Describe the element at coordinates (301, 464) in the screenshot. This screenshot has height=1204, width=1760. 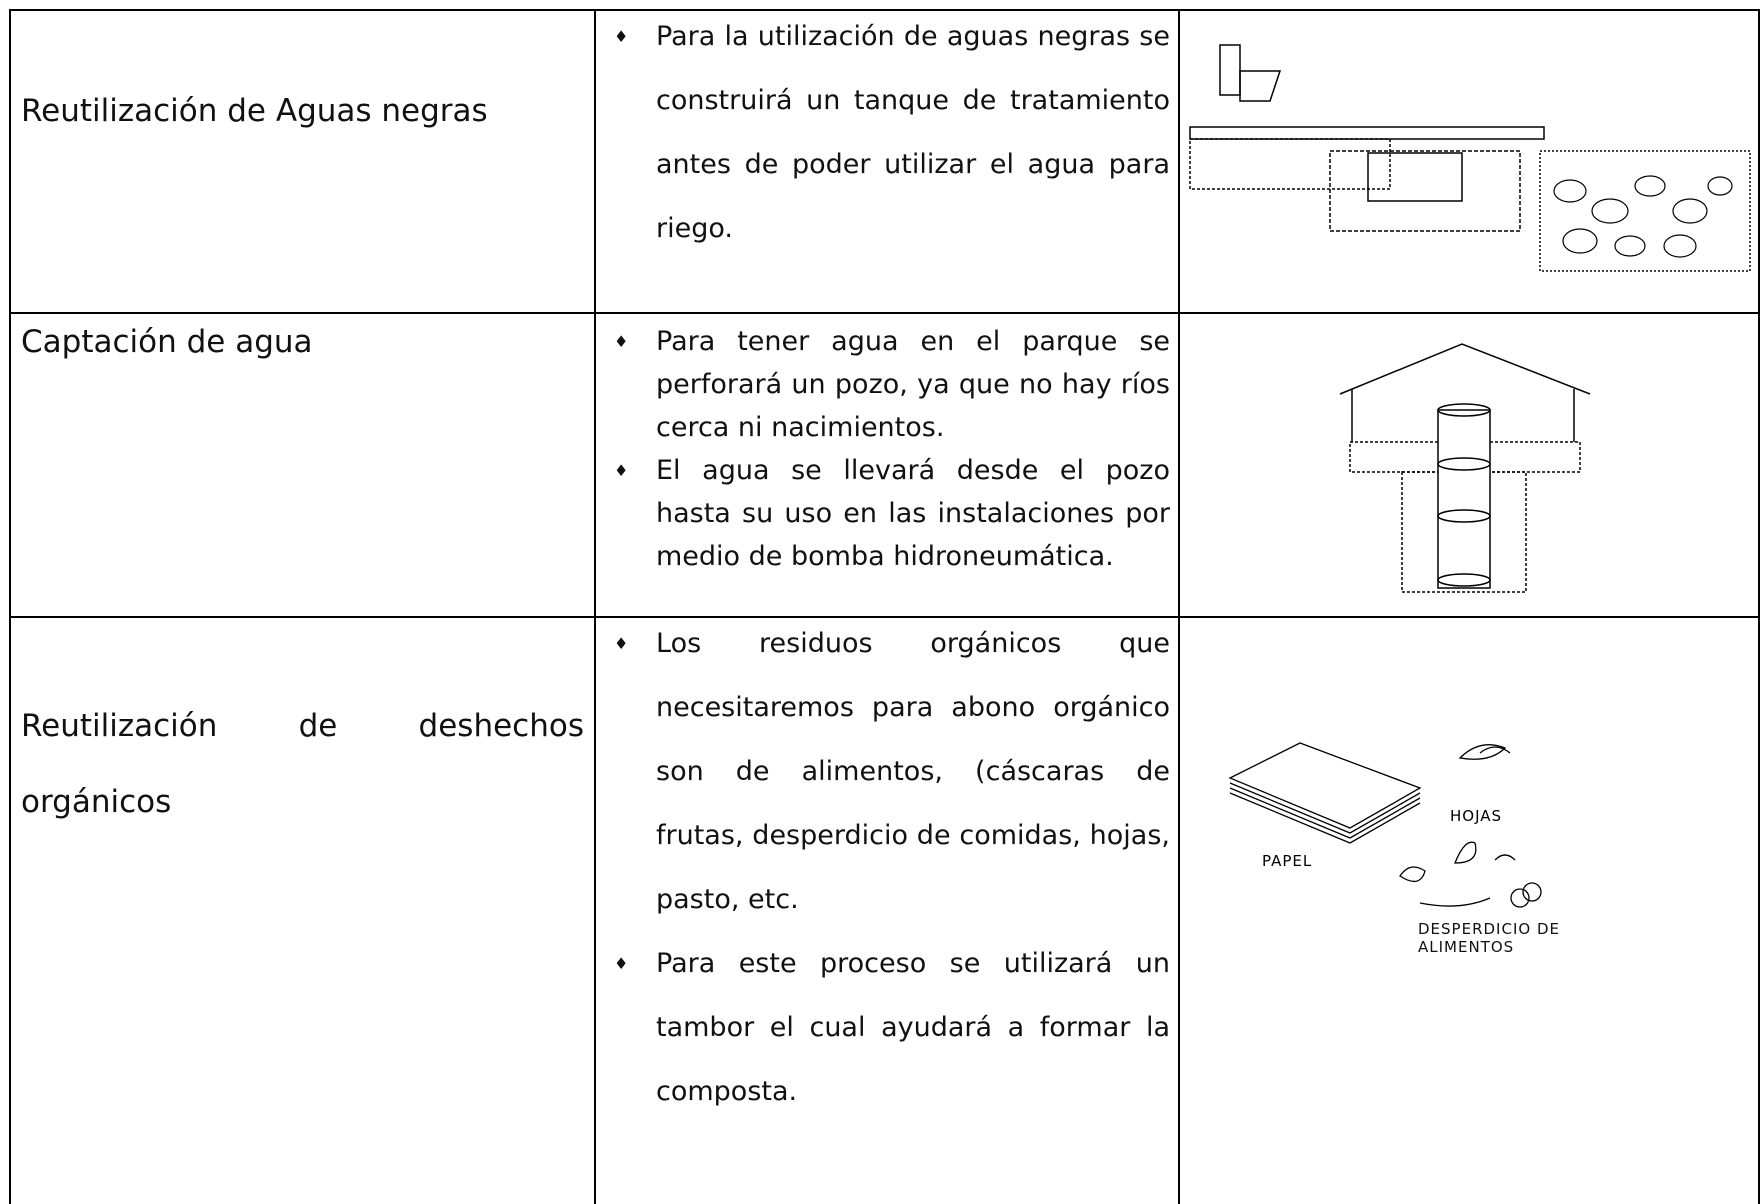
I see `label-cell: Captación de agua` at that location.